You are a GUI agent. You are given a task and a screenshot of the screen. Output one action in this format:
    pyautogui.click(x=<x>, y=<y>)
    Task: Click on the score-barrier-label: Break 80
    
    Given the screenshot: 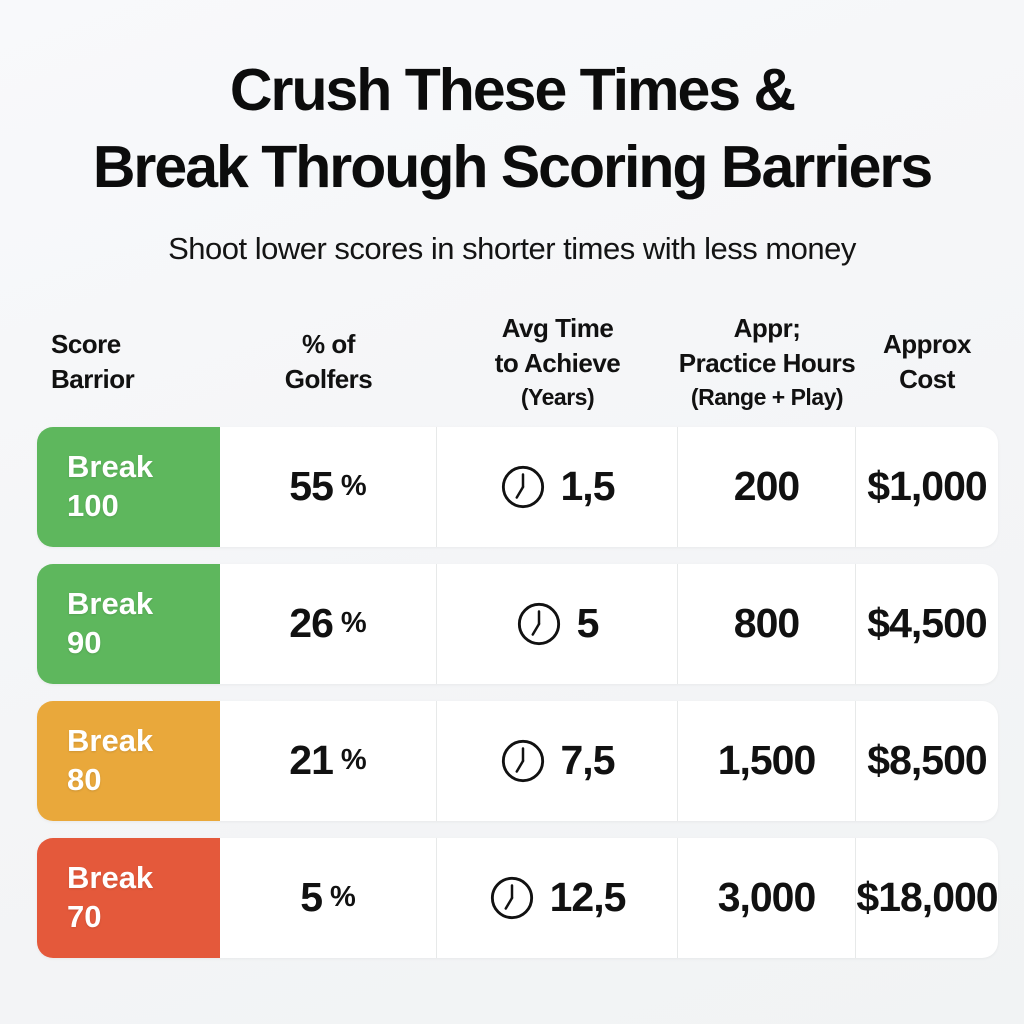 What is the action you would take?
    pyautogui.click(x=110, y=759)
    